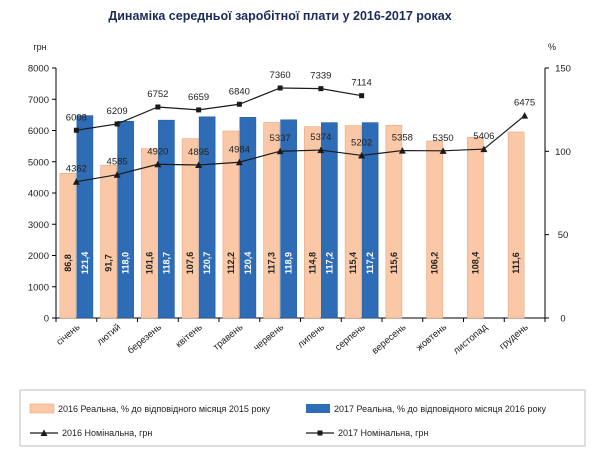  Describe the element at coordinates (68, 335) in the screenshot. I see `x-tick-label: січень` at that location.